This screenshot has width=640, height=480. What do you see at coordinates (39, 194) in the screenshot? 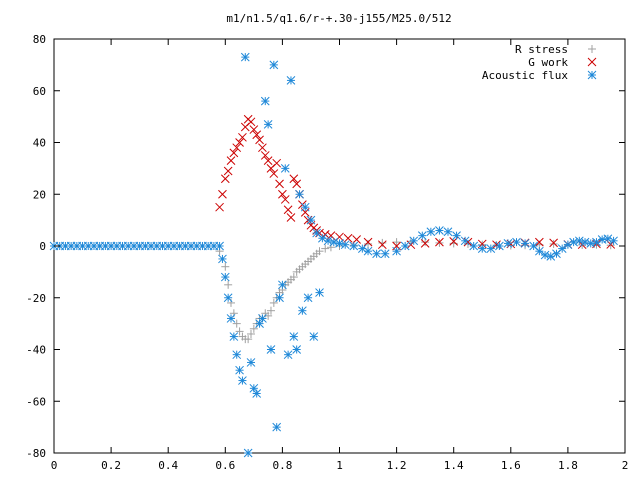
I see `y-tick-label: 20` at bounding box center [39, 194].